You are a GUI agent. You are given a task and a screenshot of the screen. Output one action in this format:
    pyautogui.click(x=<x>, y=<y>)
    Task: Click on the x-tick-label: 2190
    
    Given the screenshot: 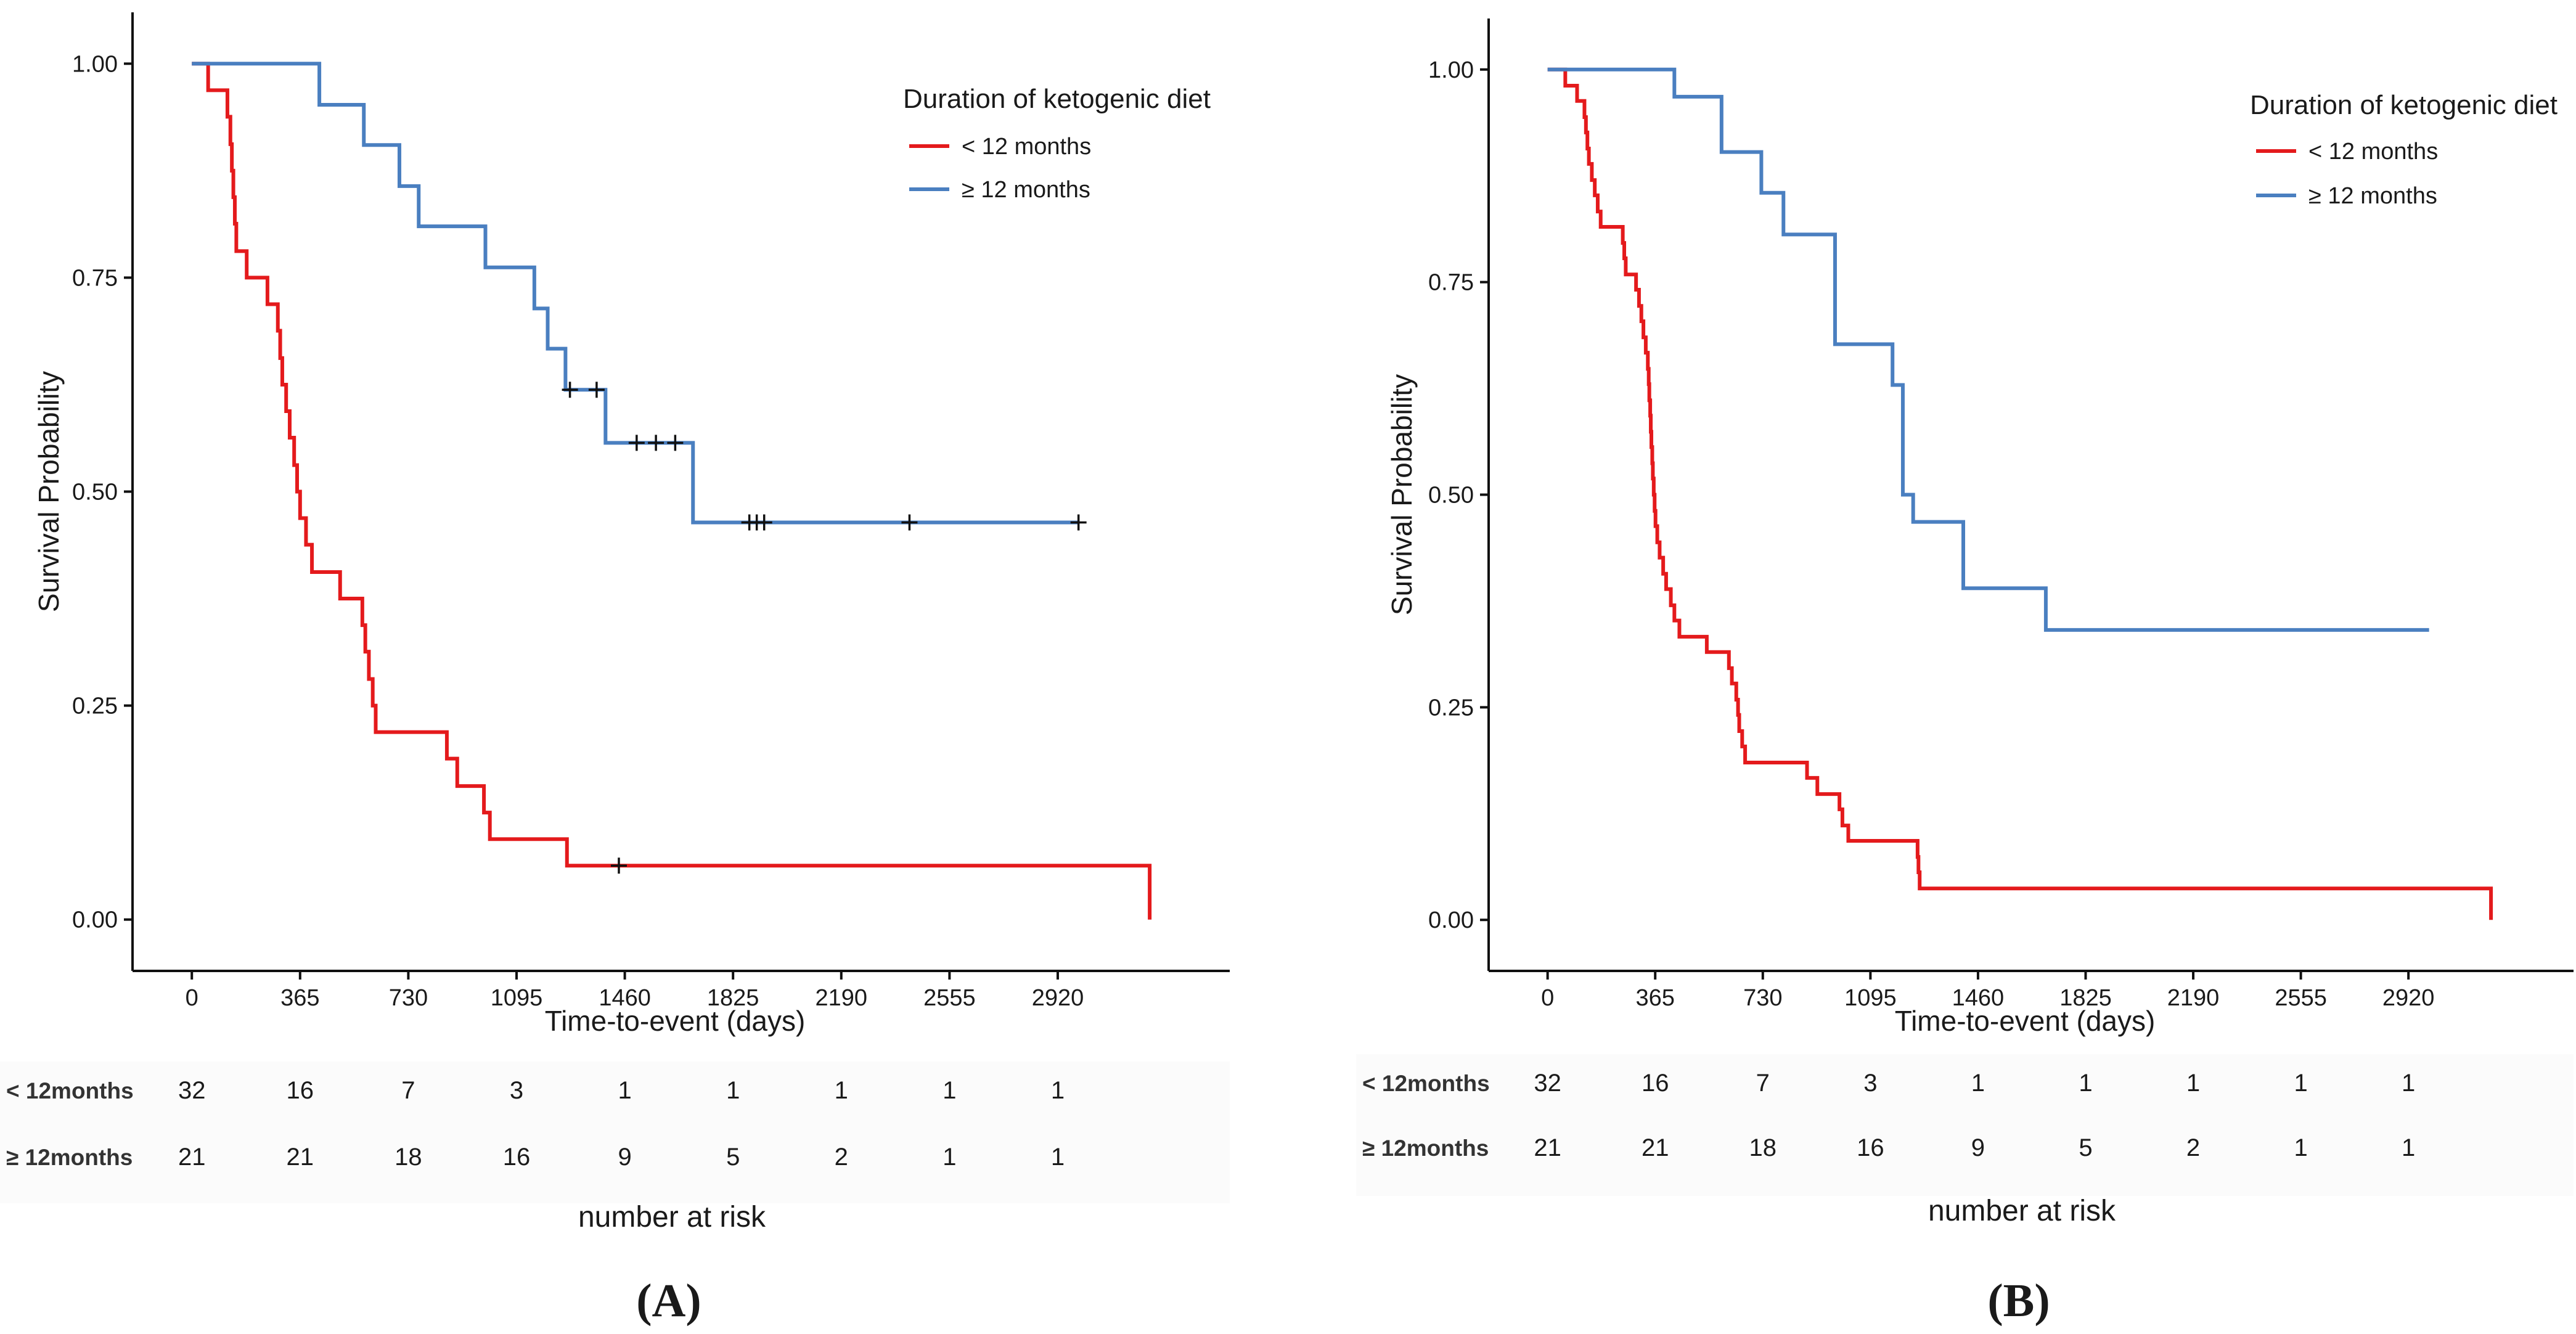 What is the action you would take?
    pyautogui.click(x=842, y=998)
    